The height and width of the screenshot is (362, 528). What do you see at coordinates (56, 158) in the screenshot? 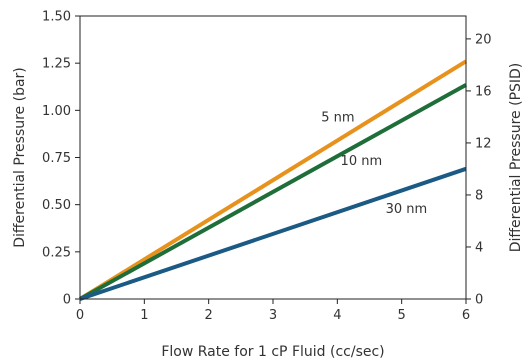
I see `left-tick-label: 0.75` at bounding box center [56, 158].